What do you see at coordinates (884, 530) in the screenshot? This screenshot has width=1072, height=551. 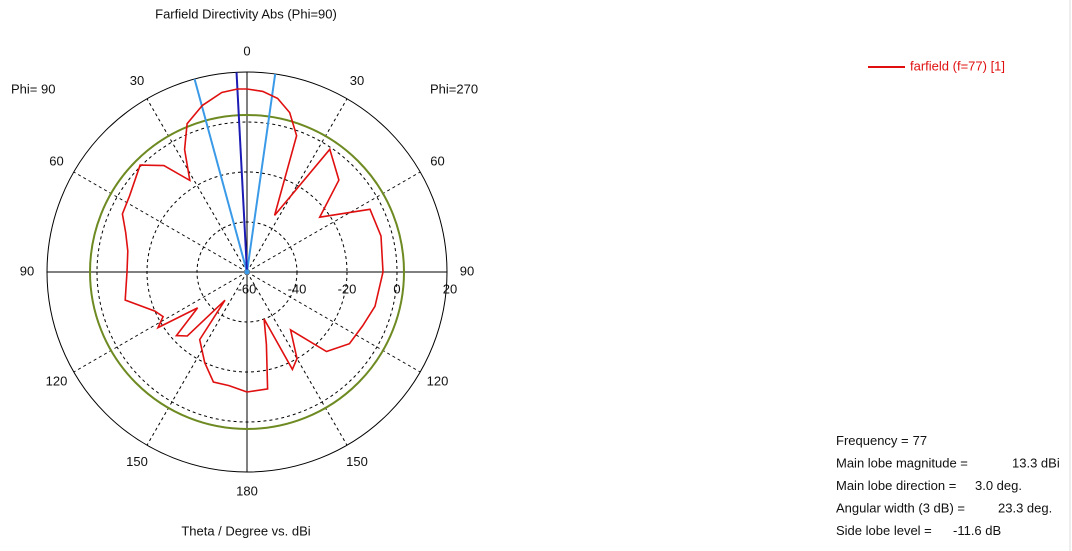 I see `info-label: Side lobe level =` at bounding box center [884, 530].